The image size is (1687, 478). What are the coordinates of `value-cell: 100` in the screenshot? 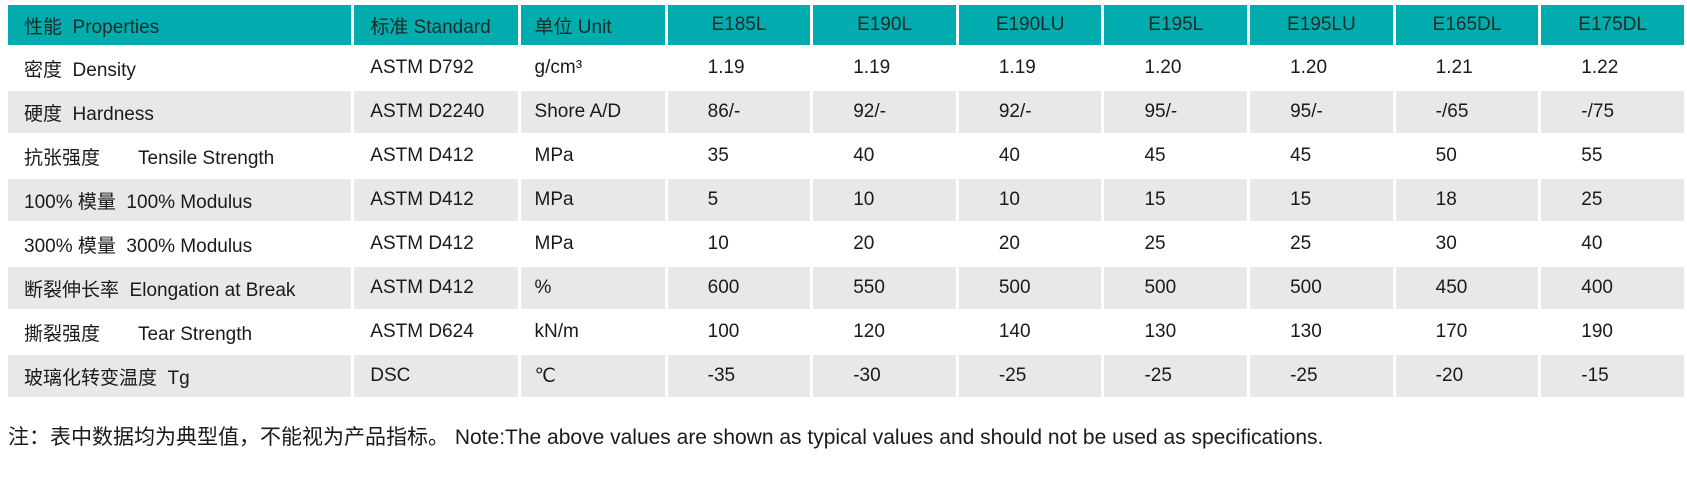 It's located at (739, 332).